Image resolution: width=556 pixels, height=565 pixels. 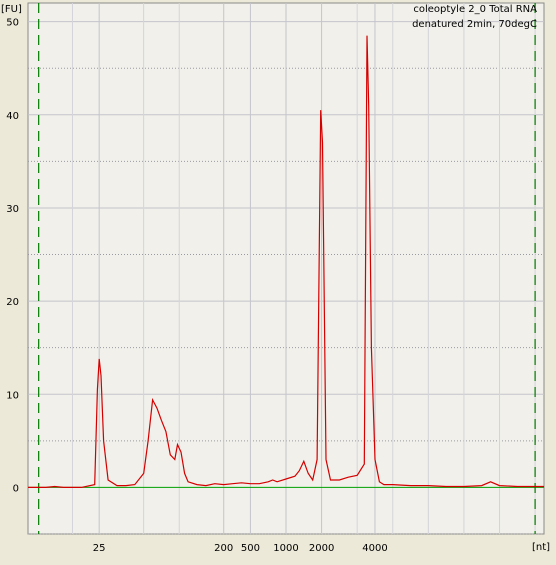 What do you see at coordinates (374, 548) in the screenshot?
I see `x-tick-label: 4000` at bounding box center [374, 548].